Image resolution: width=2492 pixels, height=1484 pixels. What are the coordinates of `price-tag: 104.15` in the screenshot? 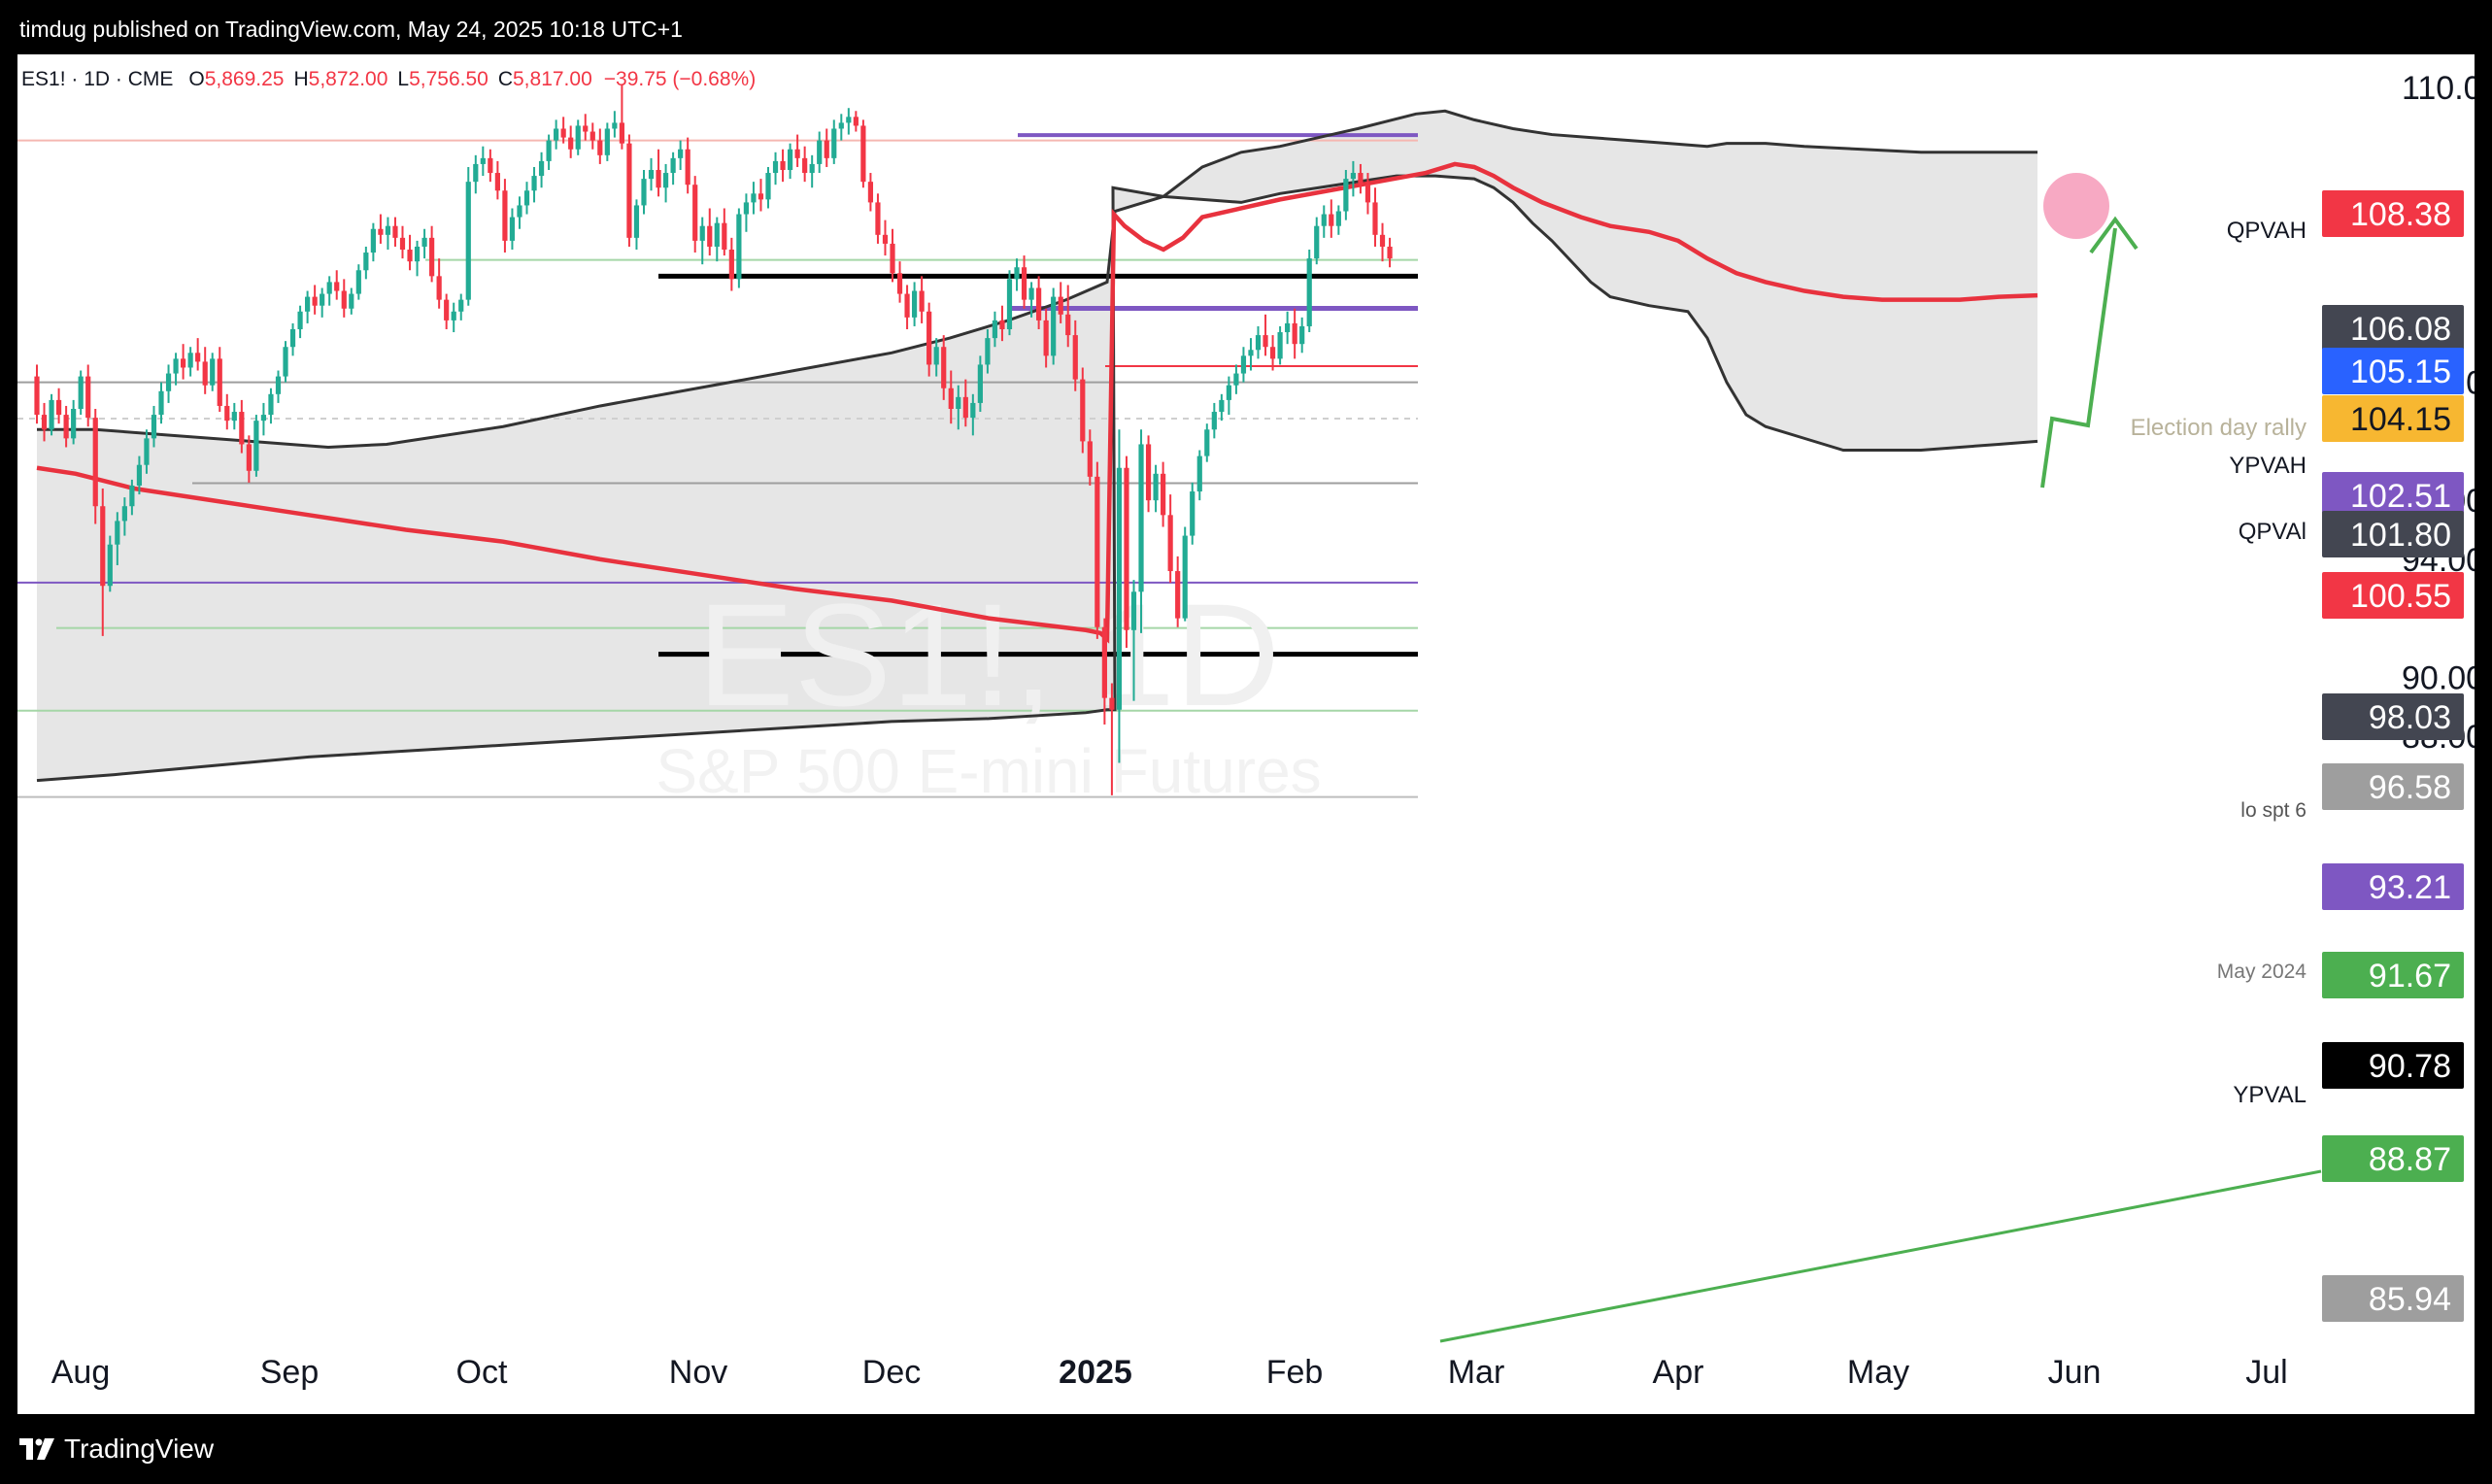 It's located at (2393, 418).